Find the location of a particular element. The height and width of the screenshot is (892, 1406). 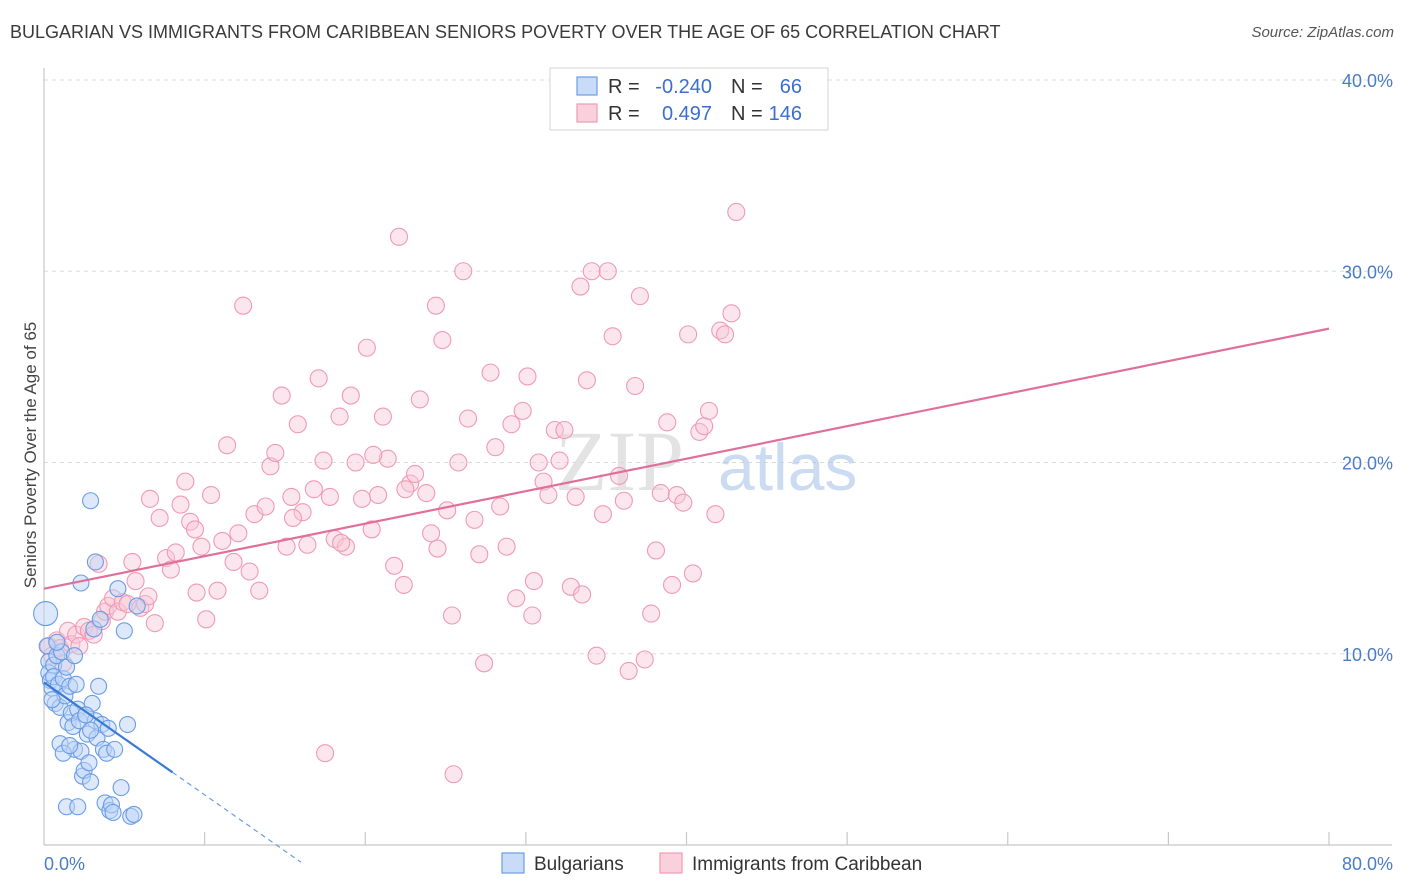

trend-line-bulgarians is located at coordinates (108, 727).